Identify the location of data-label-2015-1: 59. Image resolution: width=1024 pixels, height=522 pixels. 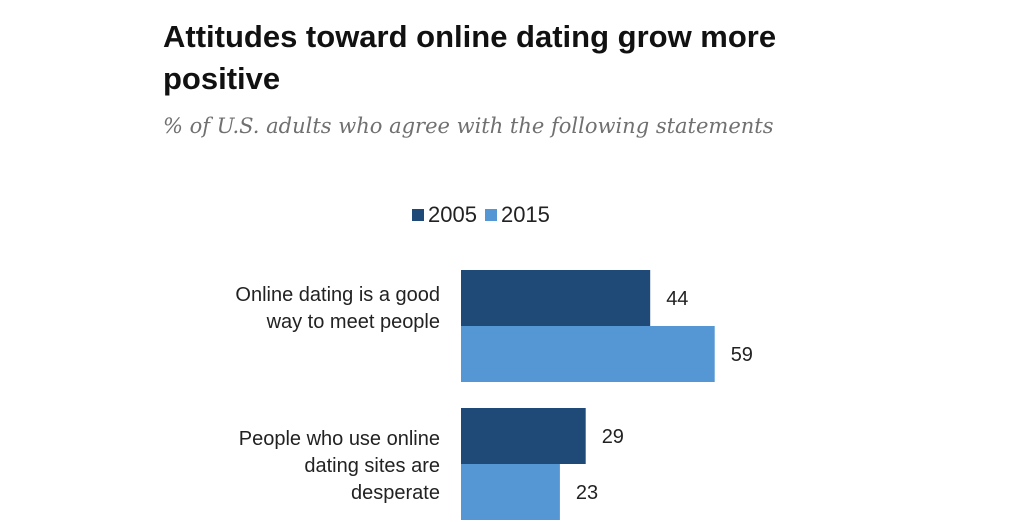
(742, 355).